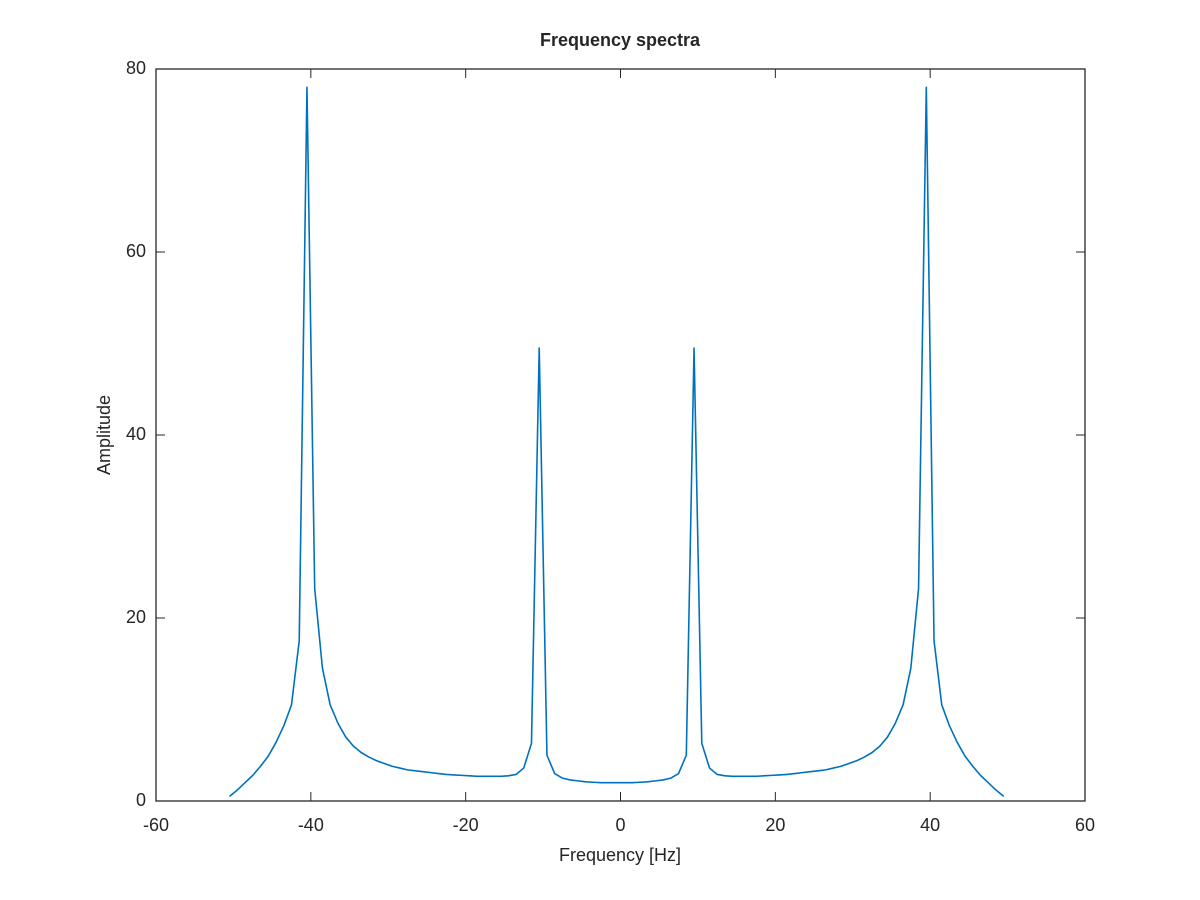 The image size is (1200, 900). I want to click on y-tick-label: 60, so click(136, 251).